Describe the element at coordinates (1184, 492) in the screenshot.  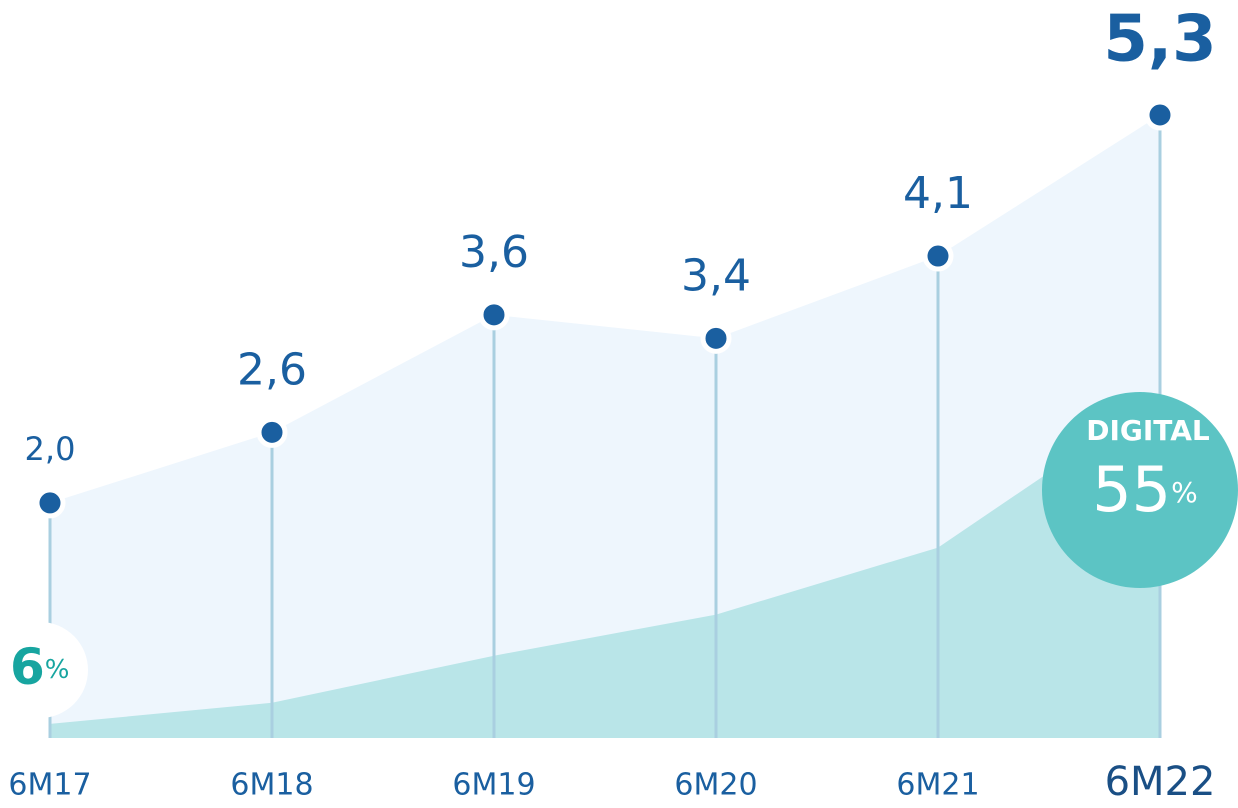
I see `digital-share-unit: %` at that location.